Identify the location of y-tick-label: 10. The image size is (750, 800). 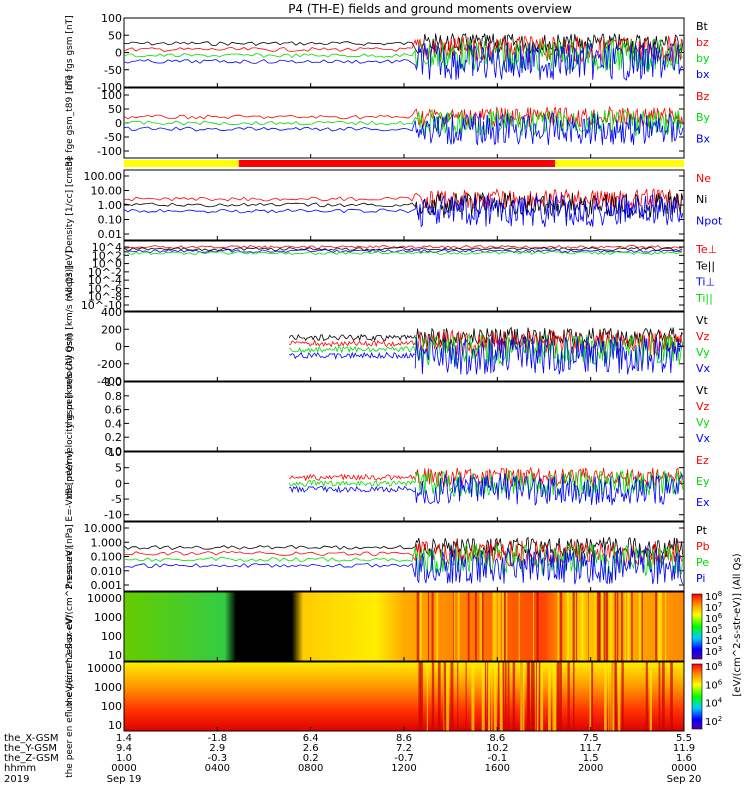
(115, 655).